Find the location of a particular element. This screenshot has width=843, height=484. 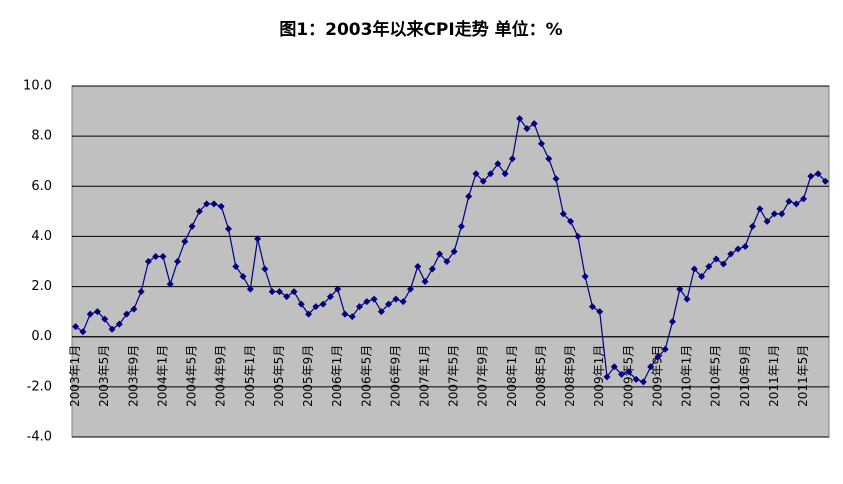

x-tick-label: 2009年1月 is located at coordinates (599, 376).